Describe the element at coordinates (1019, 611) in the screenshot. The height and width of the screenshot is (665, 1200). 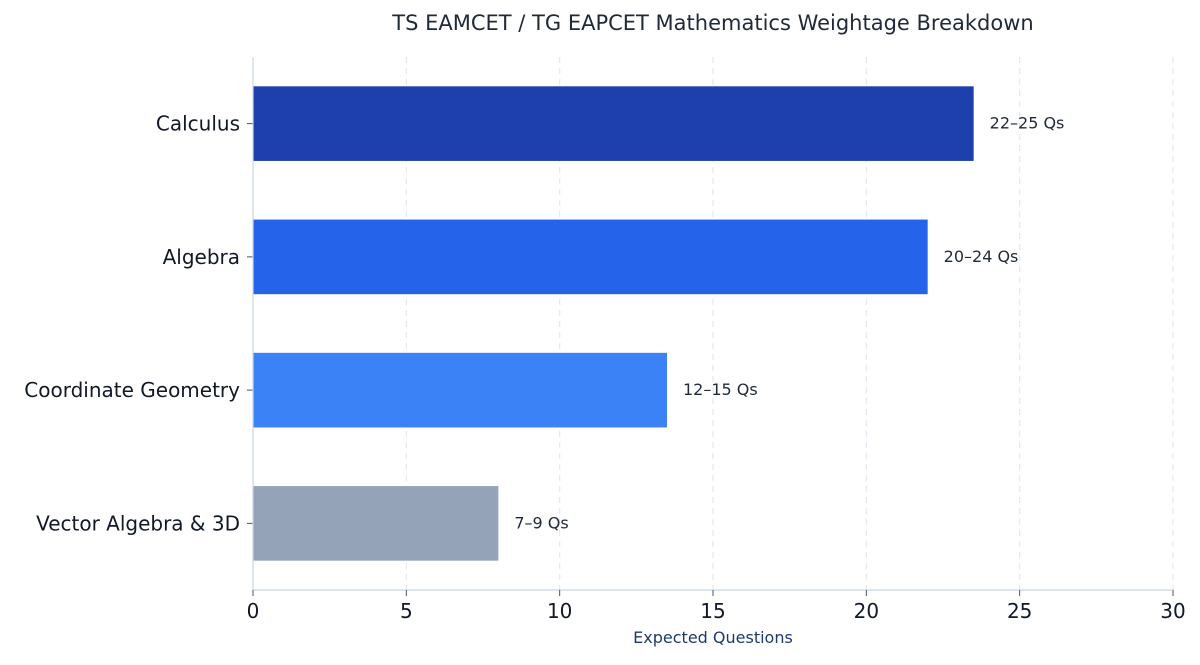
I see `x-tick-label: 25` at that location.